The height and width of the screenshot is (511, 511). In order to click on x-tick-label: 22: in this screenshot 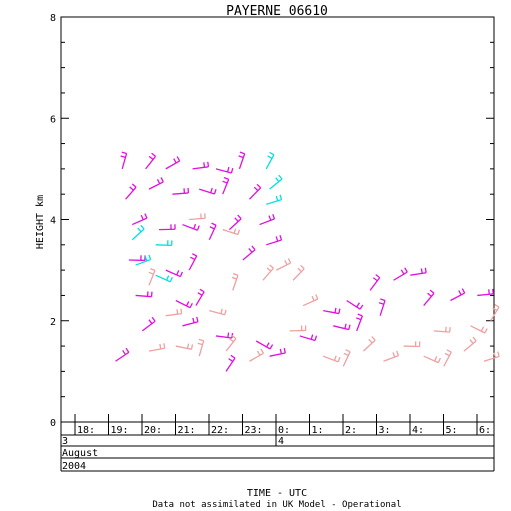, I will do `click(220, 430)`.